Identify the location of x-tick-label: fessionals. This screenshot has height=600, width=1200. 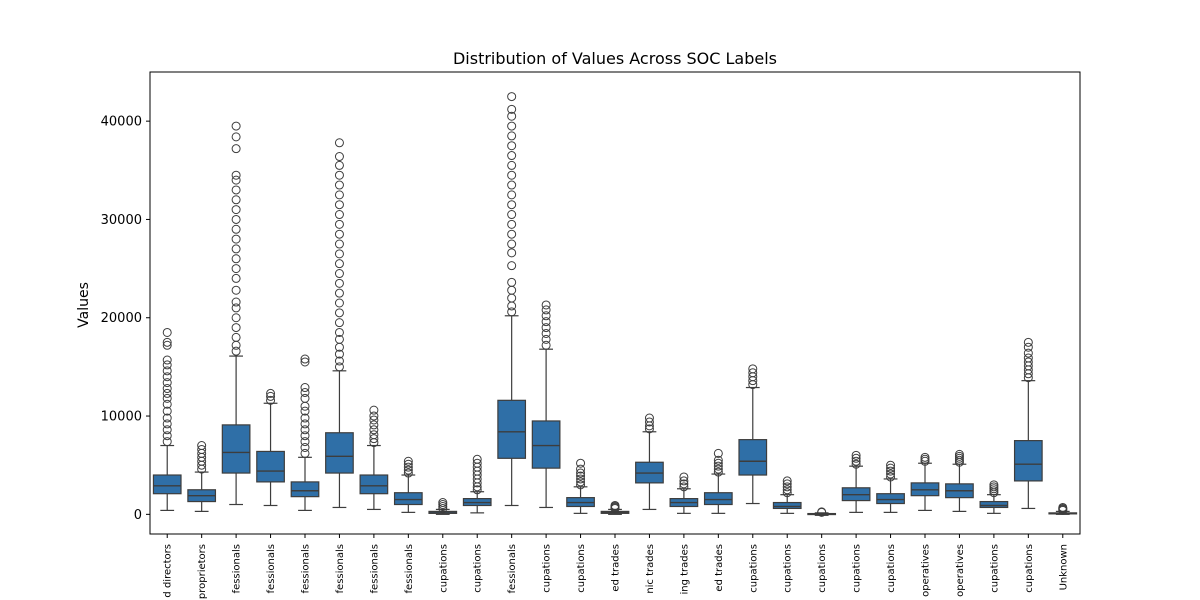
(512, 568).